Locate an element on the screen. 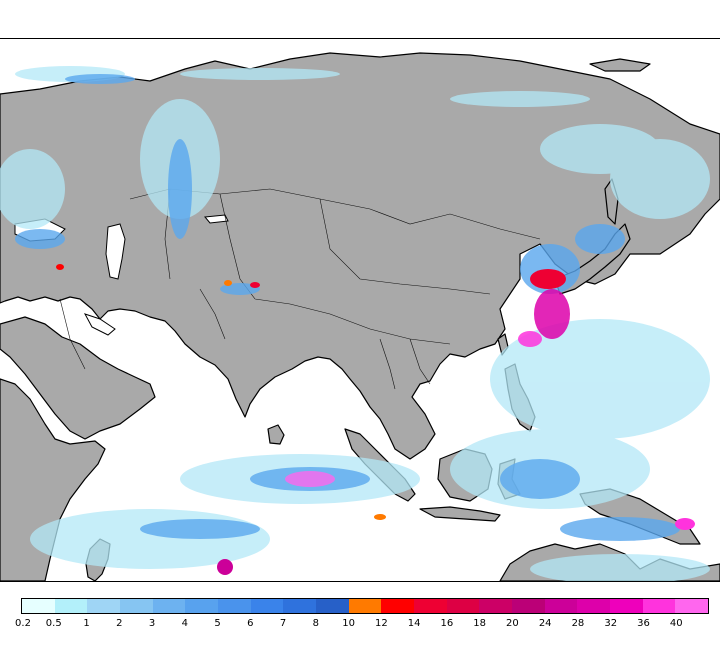 The image size is (720, 660). legend-tick-label: 14 is located at coordinates (414, 623).